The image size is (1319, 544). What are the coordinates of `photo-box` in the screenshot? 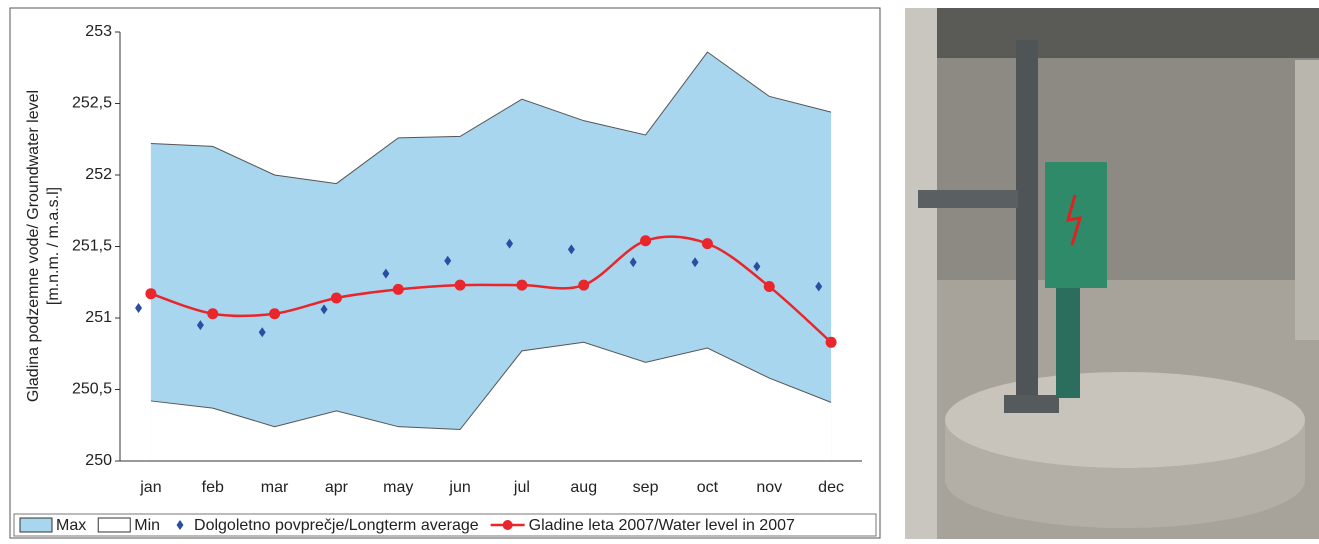 It's located at (1076, 225).